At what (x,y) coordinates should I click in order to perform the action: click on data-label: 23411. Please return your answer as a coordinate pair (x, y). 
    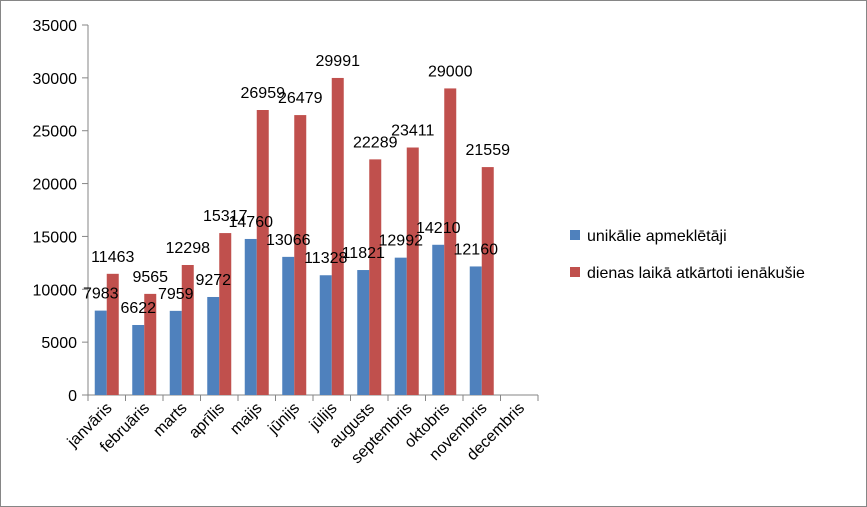
    Looking at the image, I should click on (412, 131).